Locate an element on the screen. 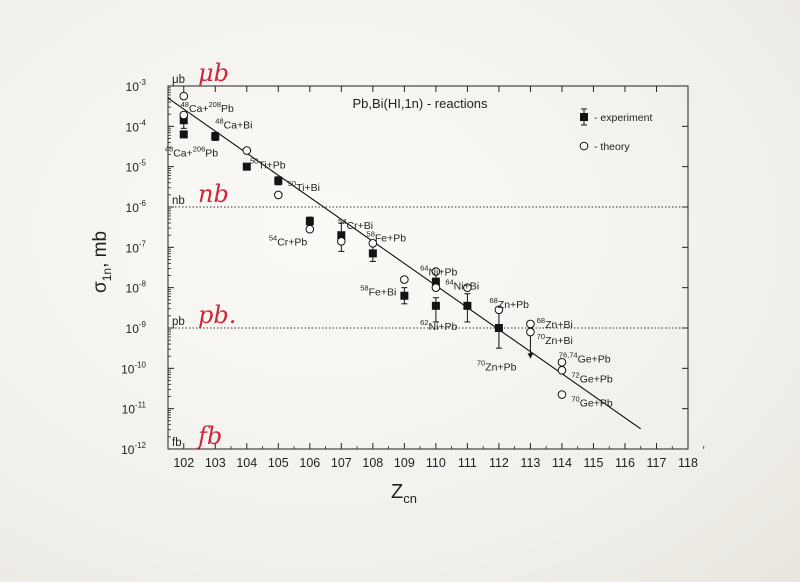  upper-limit-arrow-head is located at coordinates (530, 356).